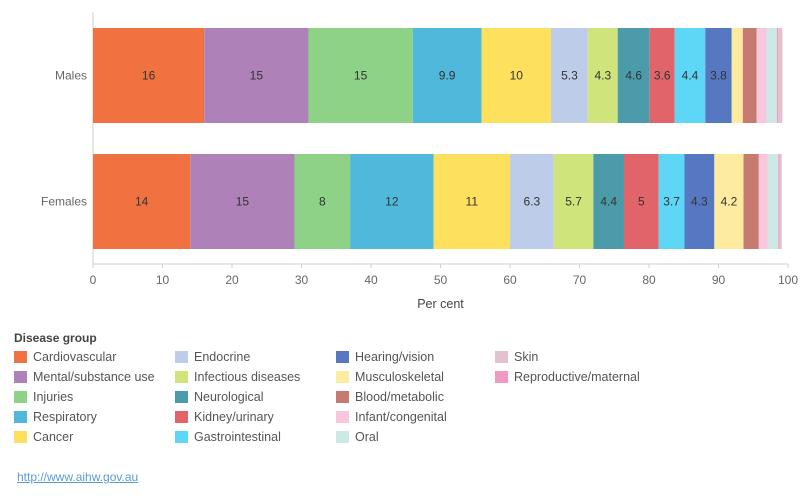  I want to click on data-label: 4.2, so click(729, 202).